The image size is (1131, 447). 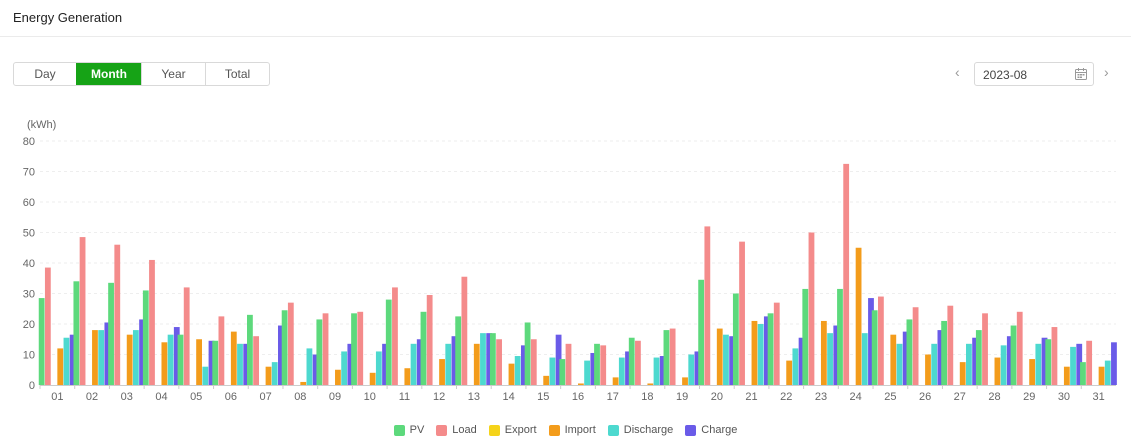 I want to click on x-tick-label: 15, so click(x=543, y=397).